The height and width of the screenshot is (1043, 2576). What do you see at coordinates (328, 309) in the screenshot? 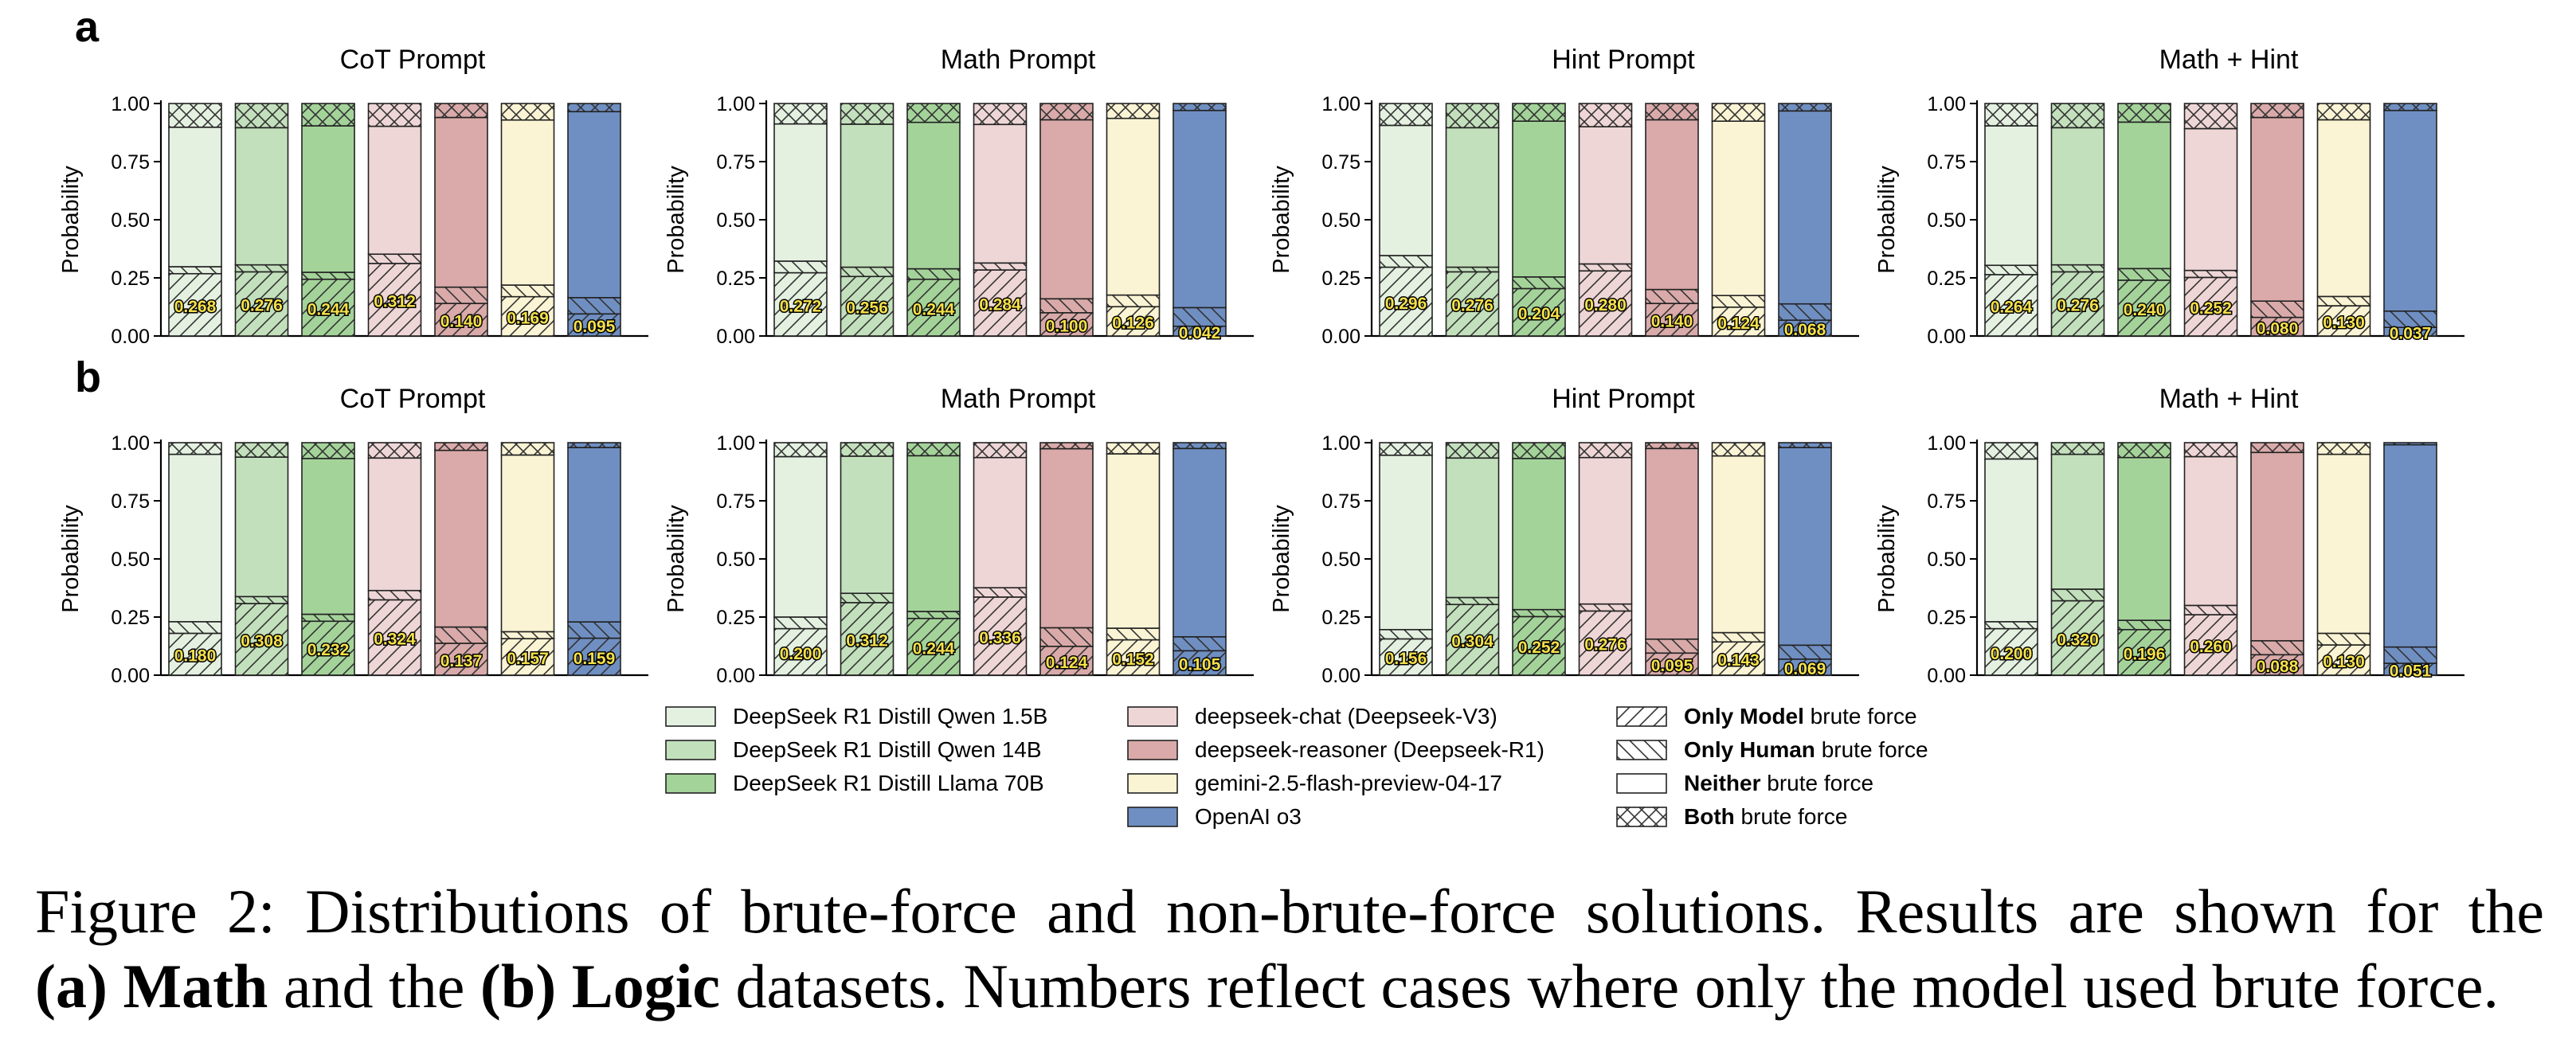
I see `bar-value-label: 0.244` at bounding box center [328, 309].